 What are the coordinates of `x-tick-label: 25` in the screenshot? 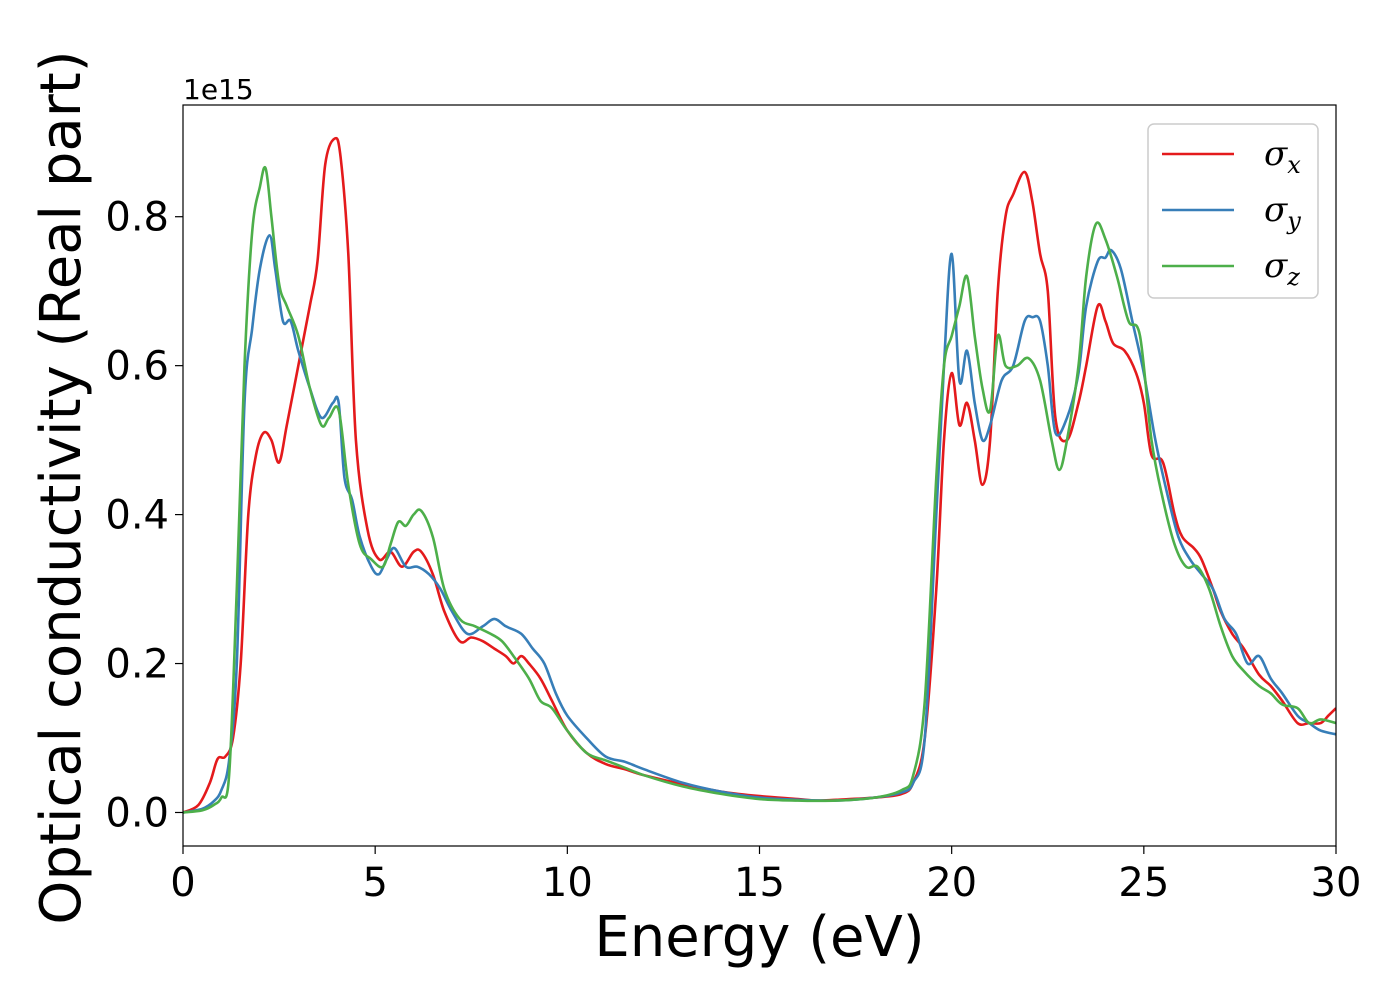 It's located at (1143, 883).